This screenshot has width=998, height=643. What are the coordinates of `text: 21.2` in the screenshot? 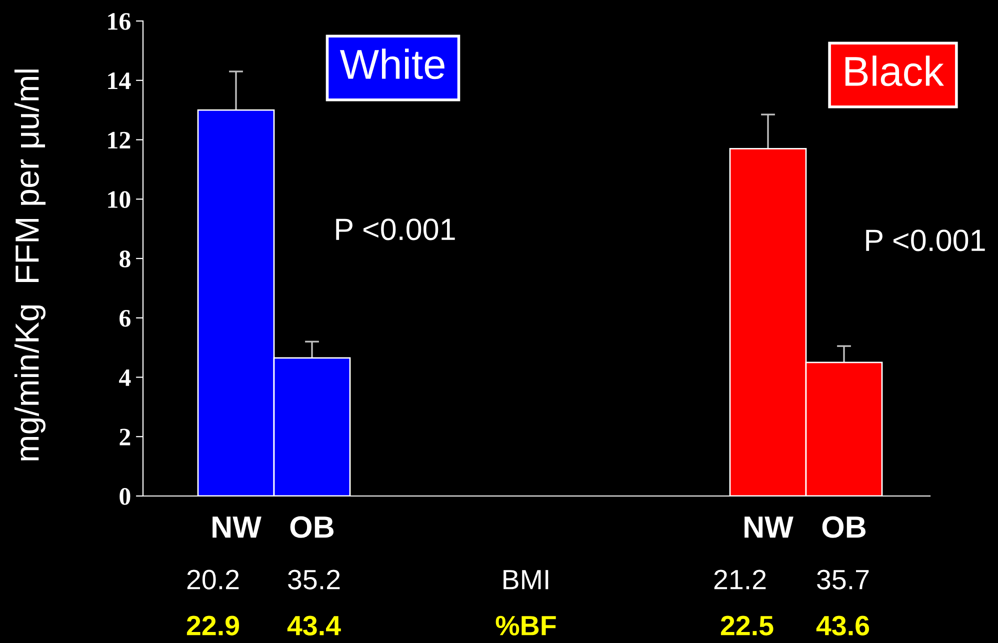 It's located at (740, 580).